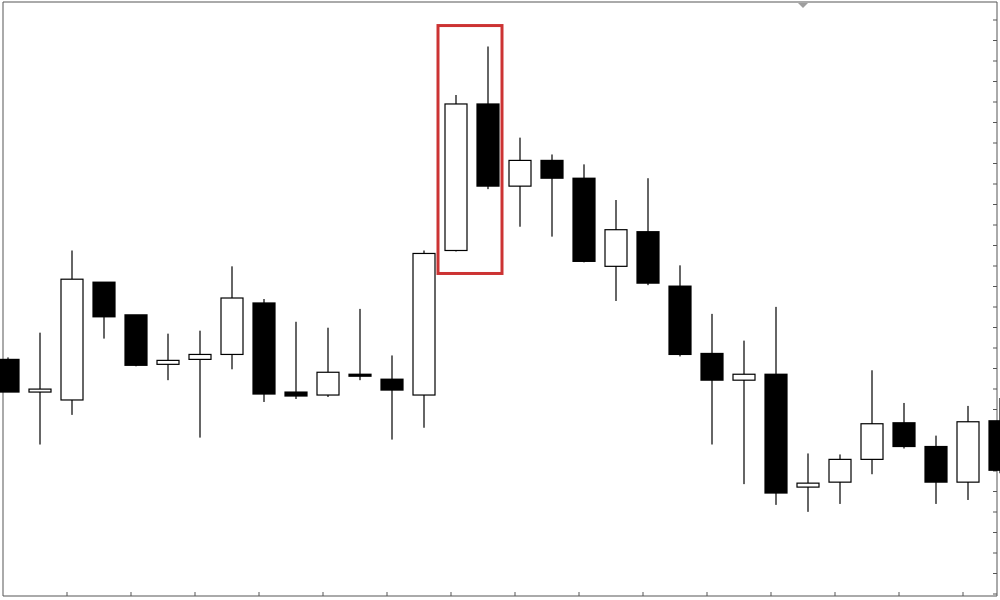 The height and width of the screenshot is (600, 1000). What do you see at coordinates (803, 5) in the screenshot?
I see `scroll-marker-icon` at bounding box center [803, 5].